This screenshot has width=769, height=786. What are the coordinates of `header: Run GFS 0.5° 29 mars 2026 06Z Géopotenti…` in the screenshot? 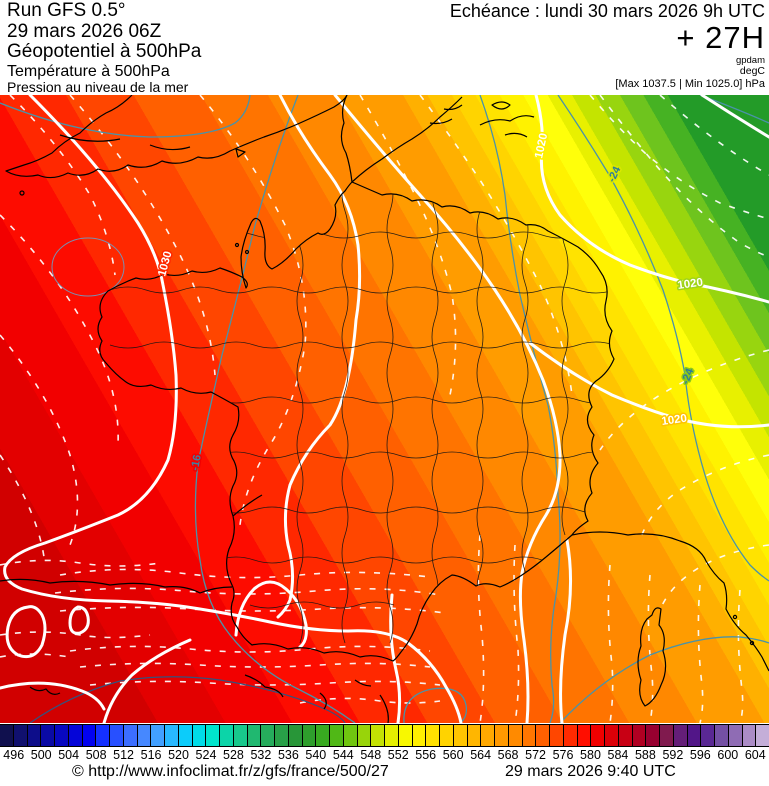 It's located at (384, 47).